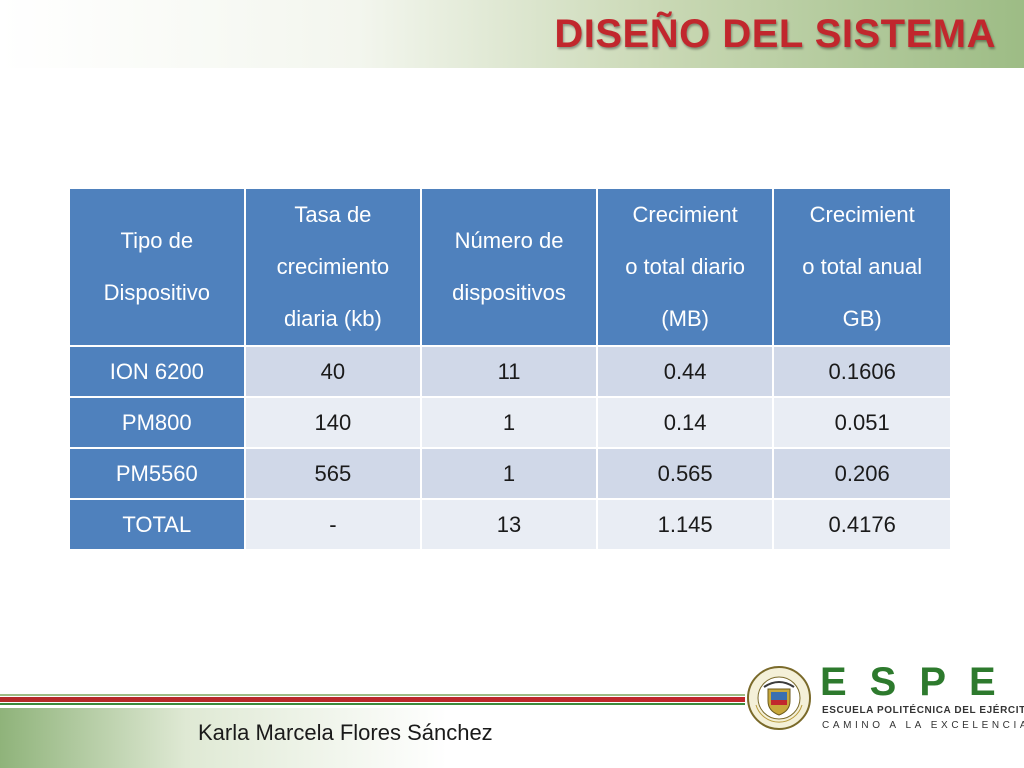  I want to click on table-cell: 0.1606, so click(862, 371).